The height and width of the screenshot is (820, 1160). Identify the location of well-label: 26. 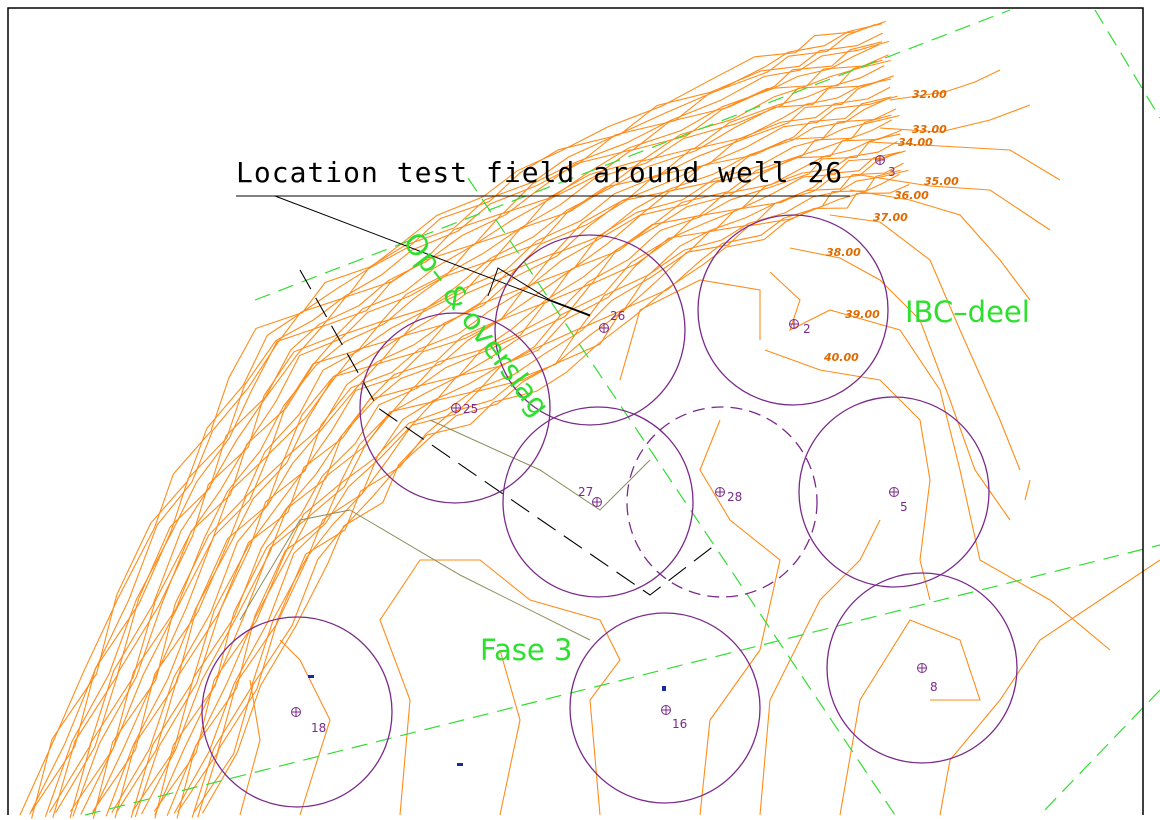
(617, 316).